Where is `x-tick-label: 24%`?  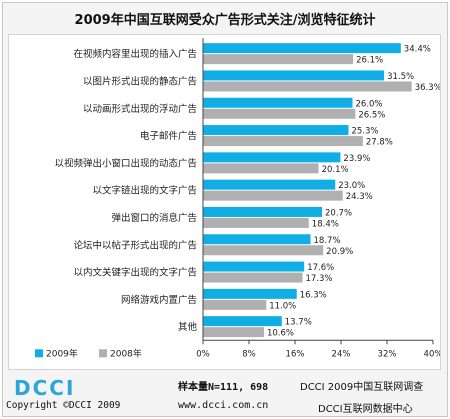 x-tick-label: 24% is located at coordinates (341, 354).